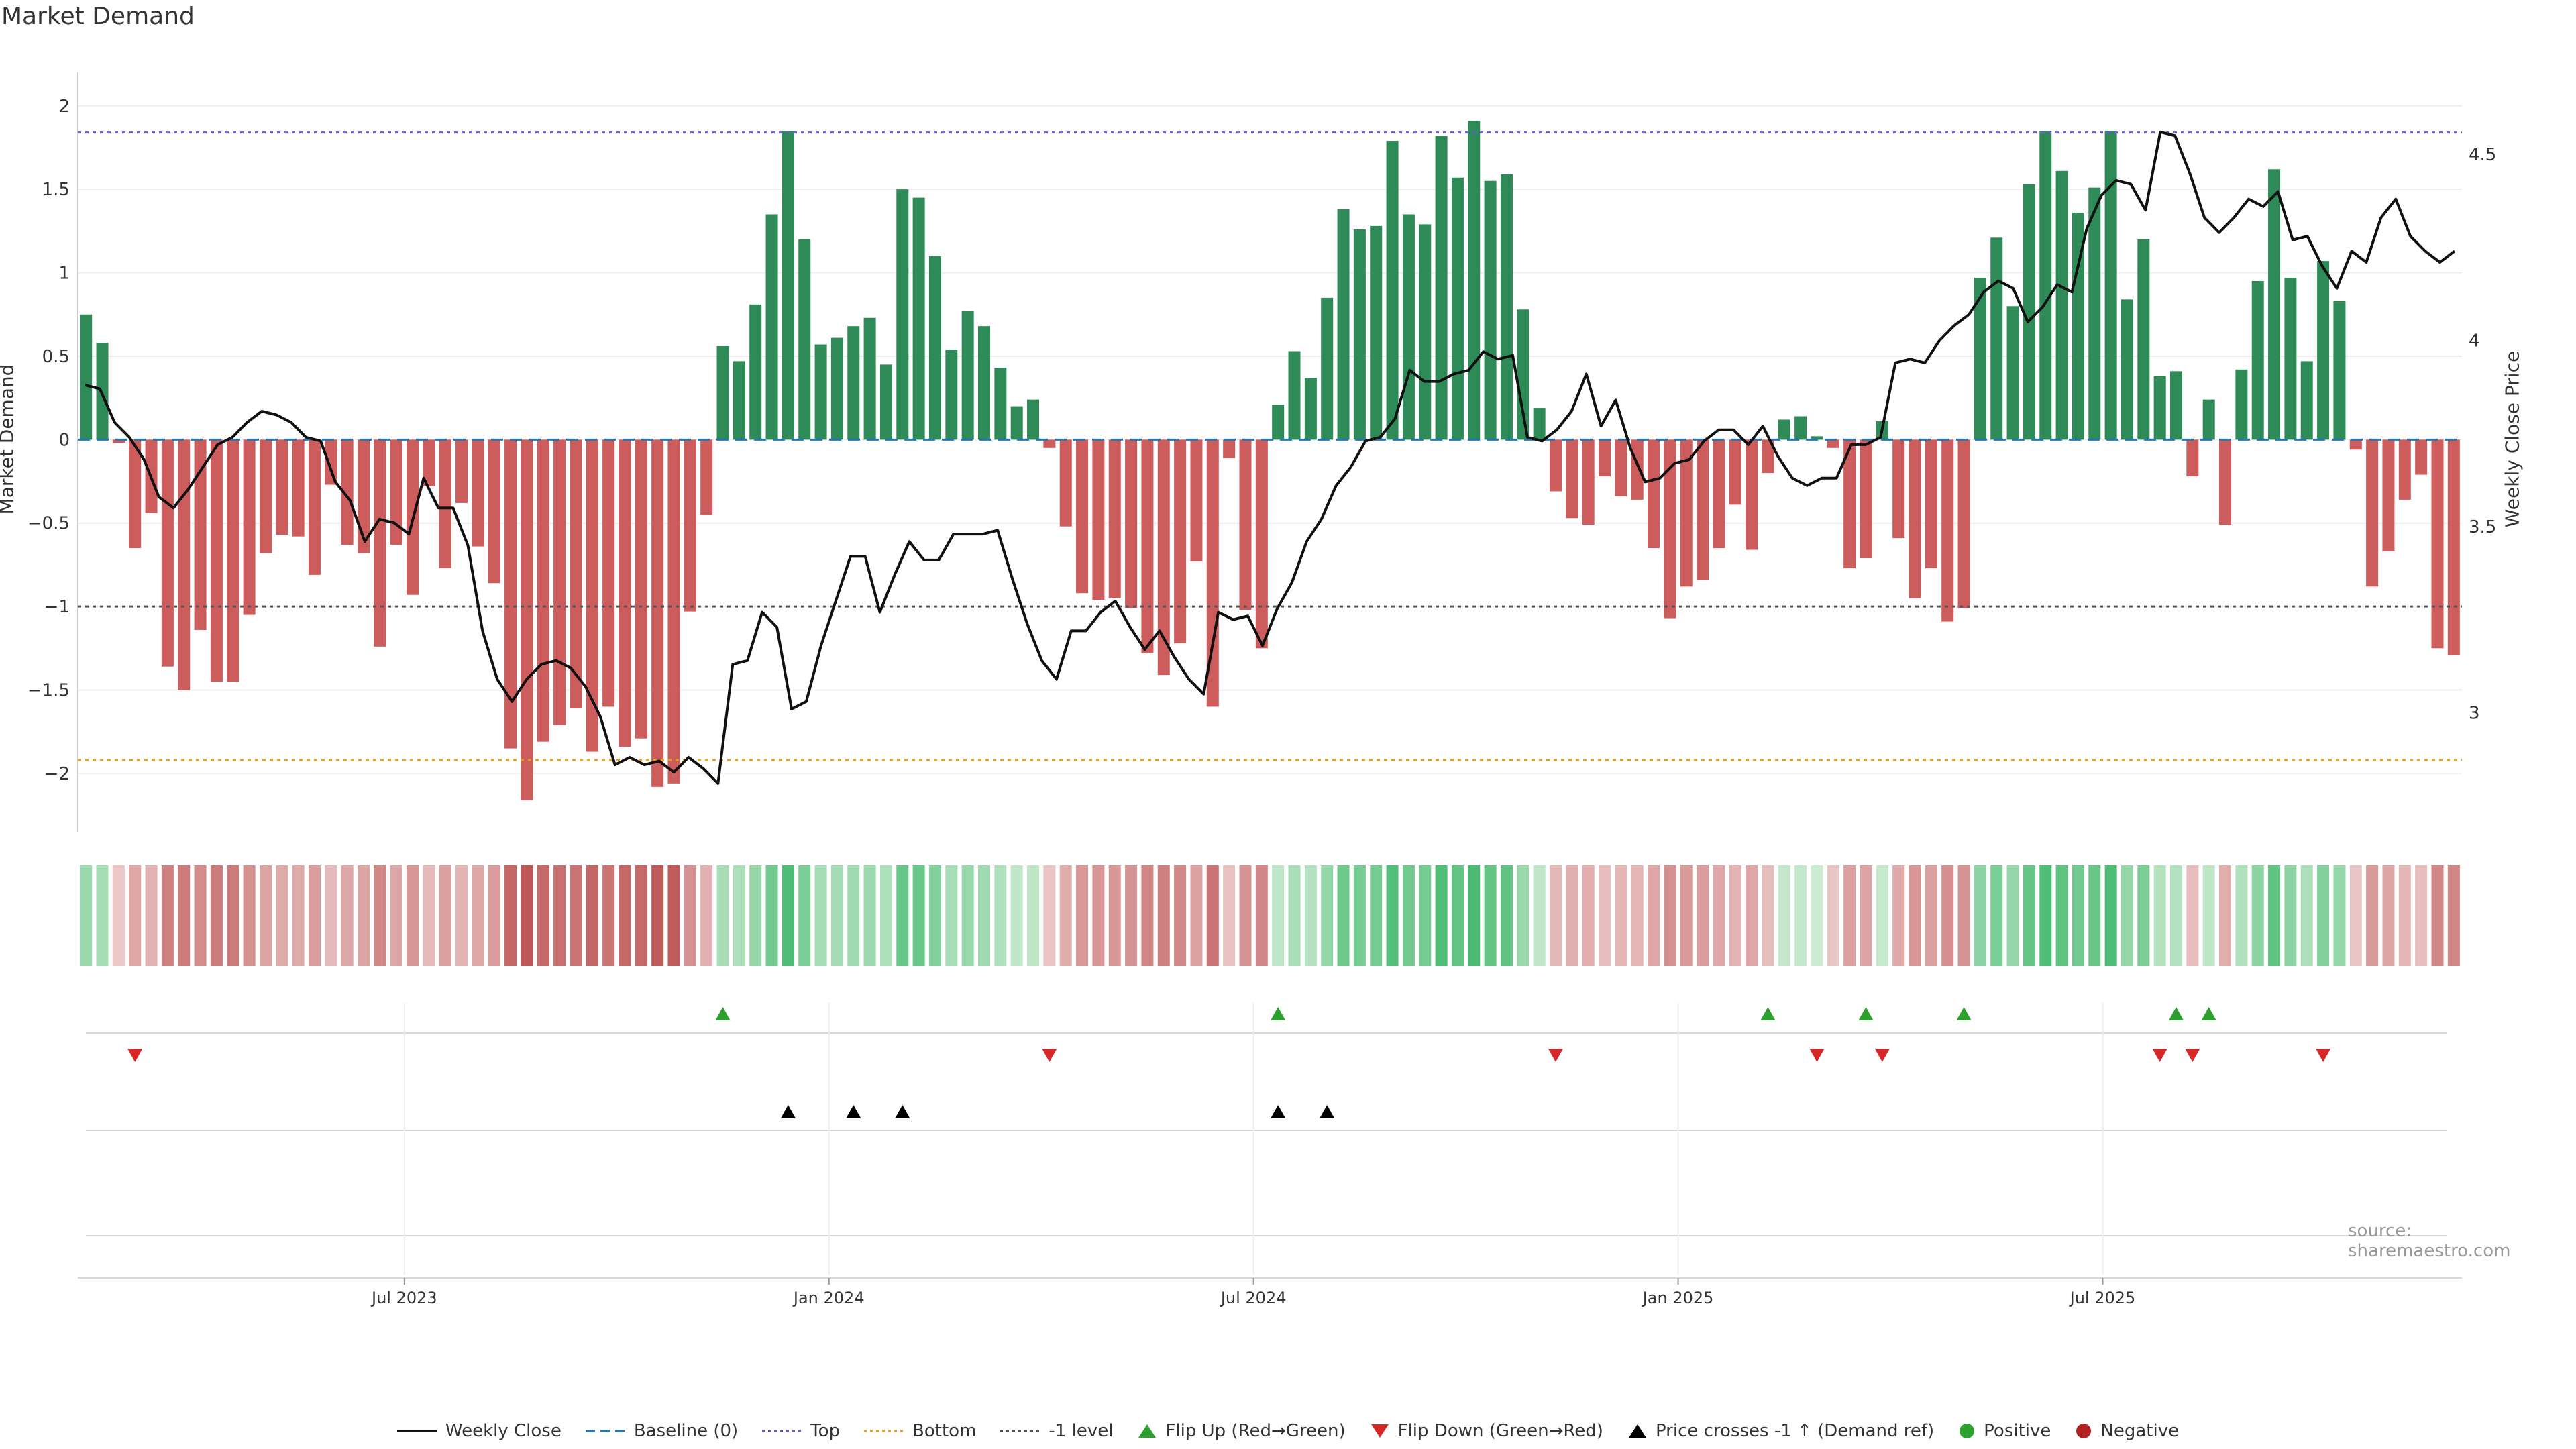  I want to click on y-tick-label: −2, so click(57, 774).